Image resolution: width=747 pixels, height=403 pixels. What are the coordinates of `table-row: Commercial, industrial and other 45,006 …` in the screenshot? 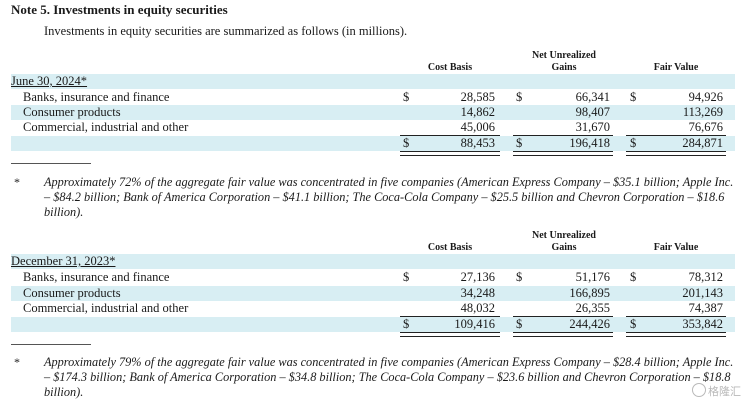 It's located at (373, 127).